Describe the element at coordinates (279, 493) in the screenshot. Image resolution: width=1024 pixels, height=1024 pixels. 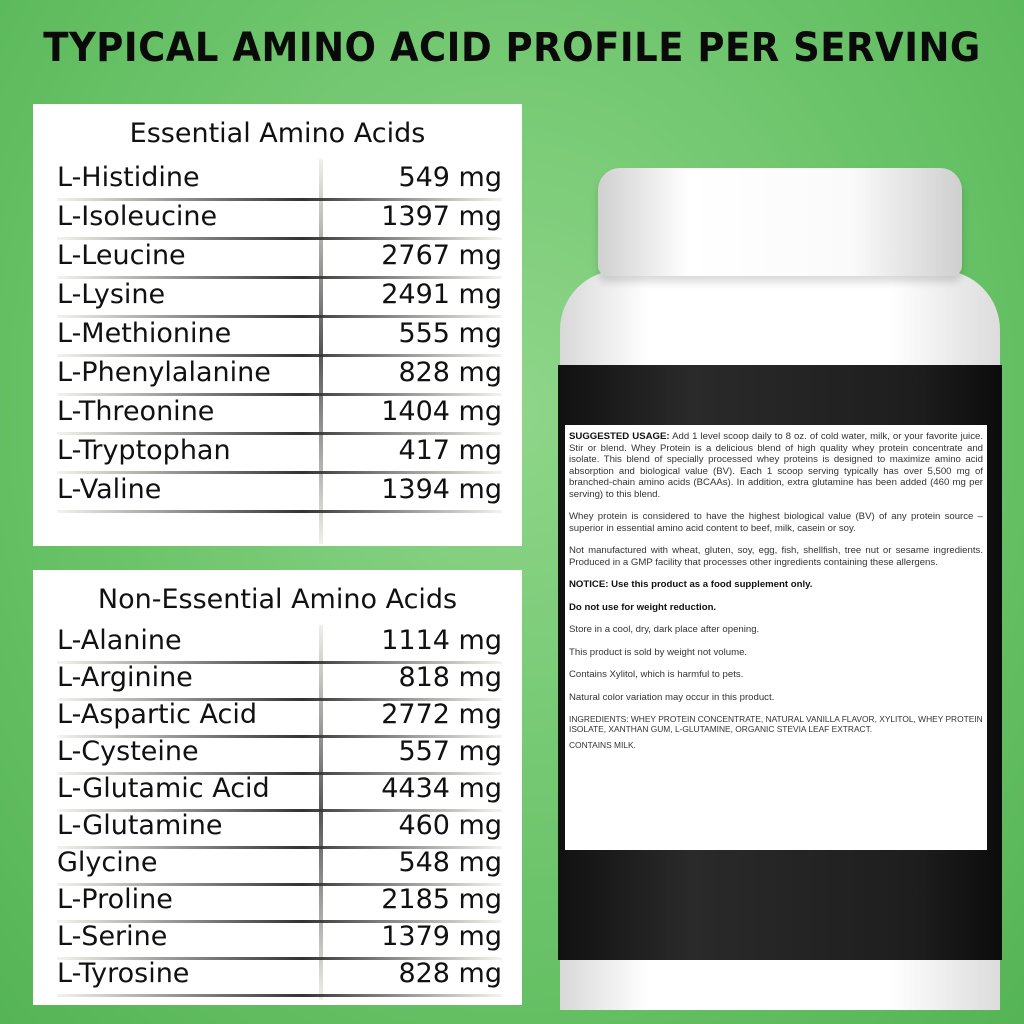
I see `amino-acid-row: L-Valine 1394 mg` at that location.